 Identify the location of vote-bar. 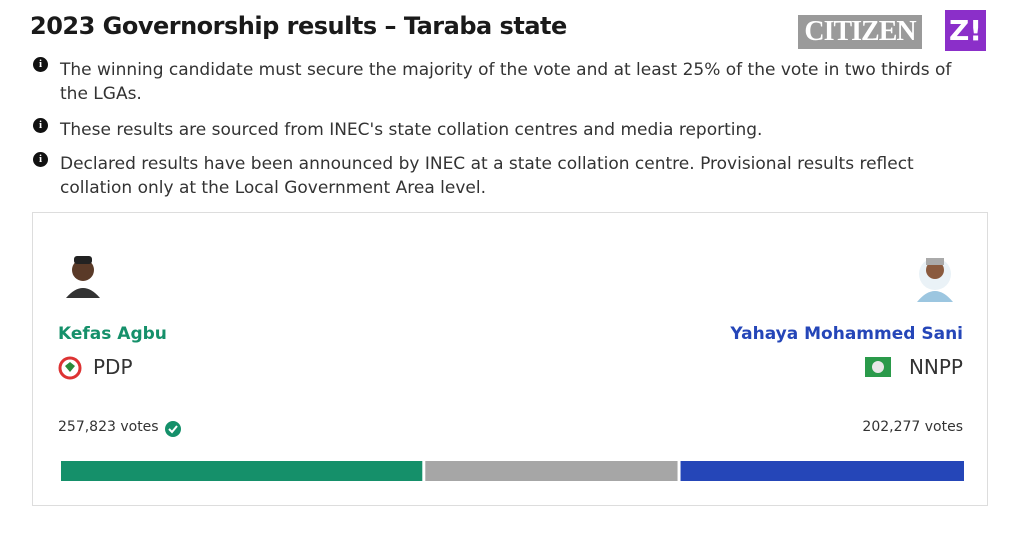
(512, 471).